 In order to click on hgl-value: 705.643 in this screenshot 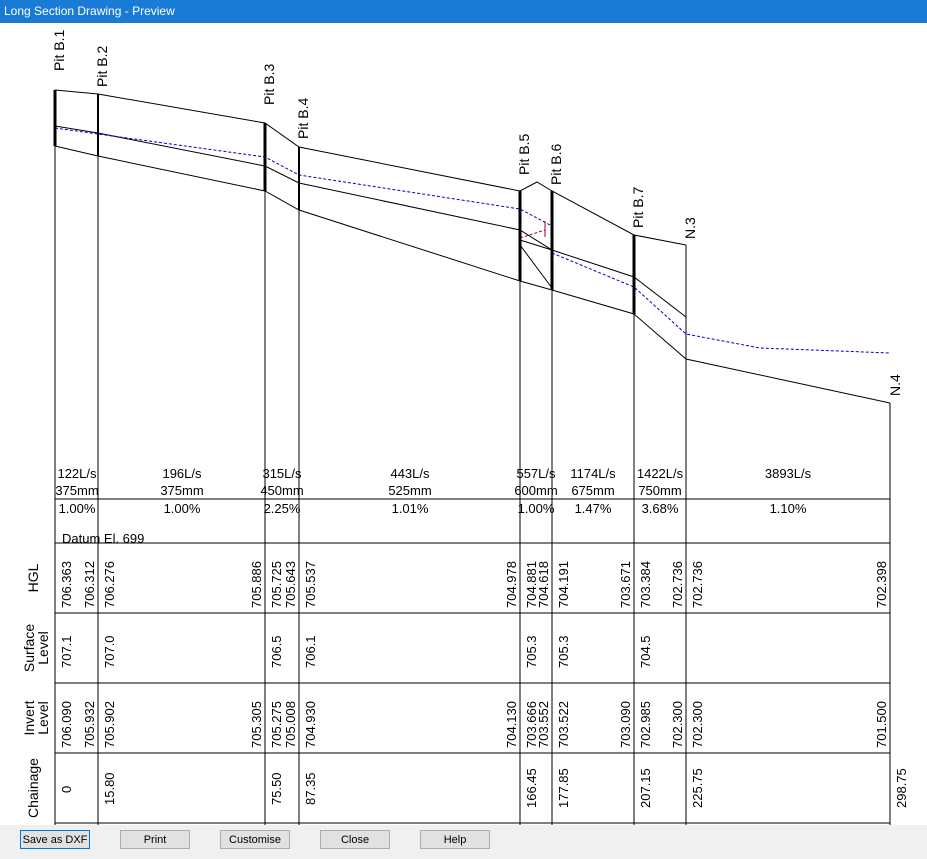, I will do `click(290, 584)`.